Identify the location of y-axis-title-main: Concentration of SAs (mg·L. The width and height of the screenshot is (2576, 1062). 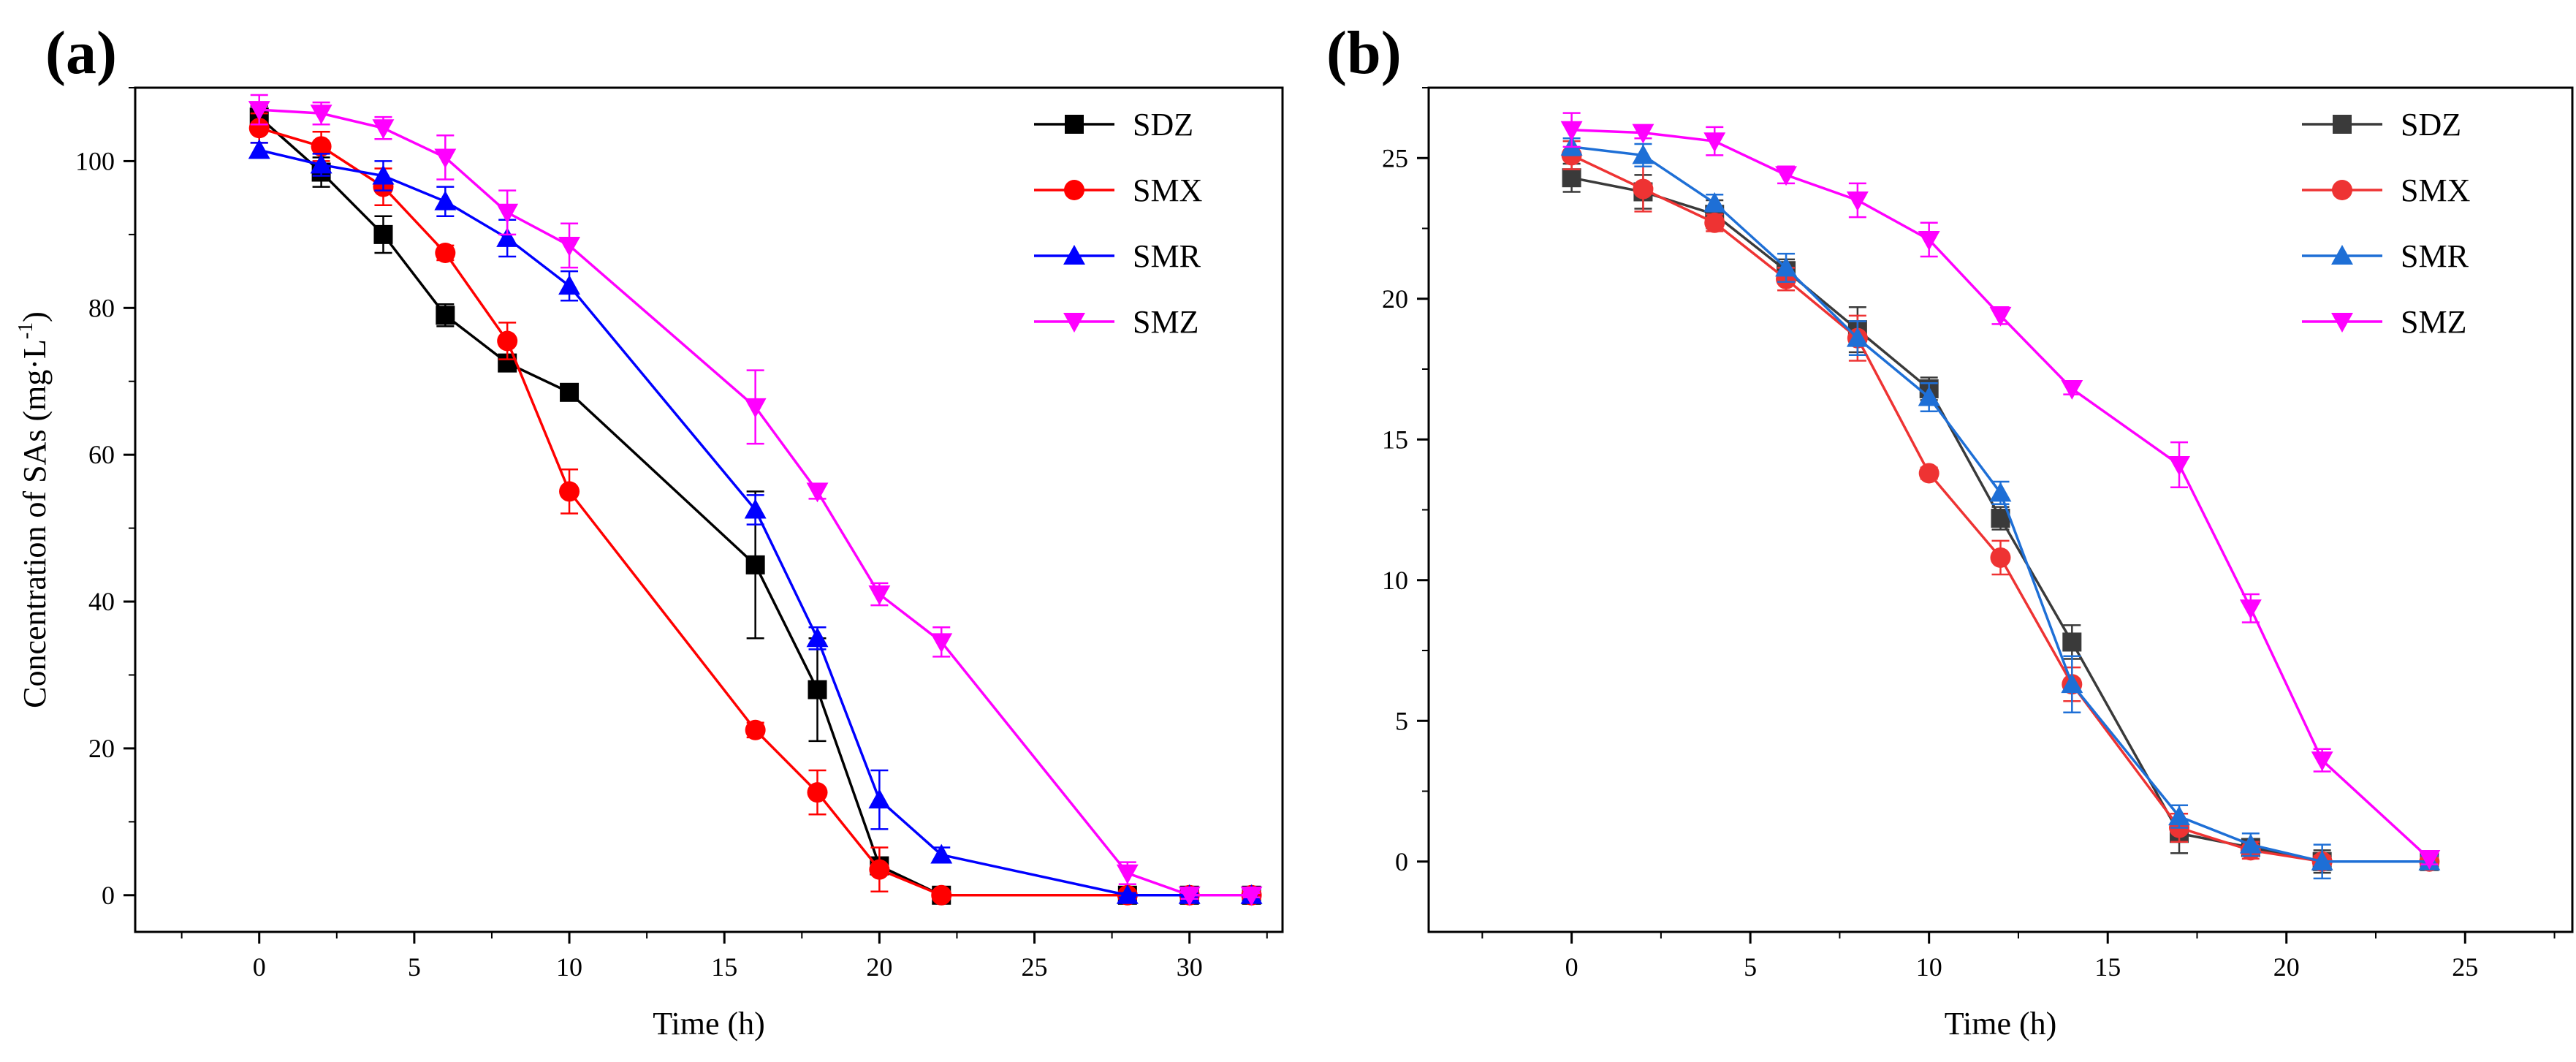
(35, 523).